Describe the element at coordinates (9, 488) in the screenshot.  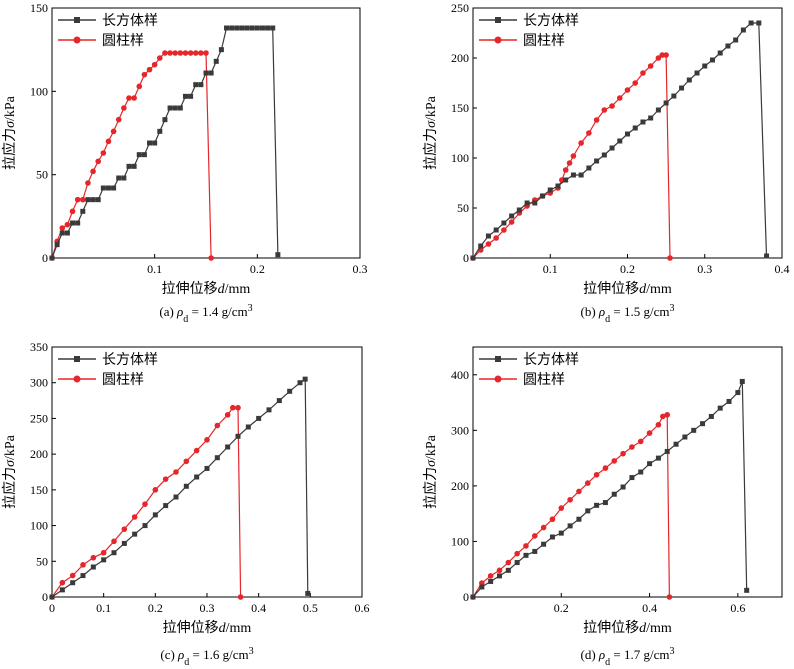
I see `y-axis-label-text: 拉应力` at that location.